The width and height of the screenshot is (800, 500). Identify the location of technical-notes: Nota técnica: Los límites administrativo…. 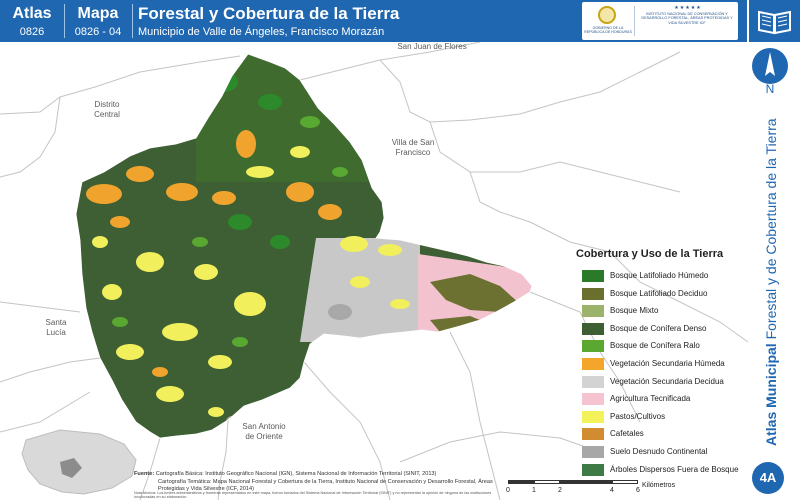
(313, 495).